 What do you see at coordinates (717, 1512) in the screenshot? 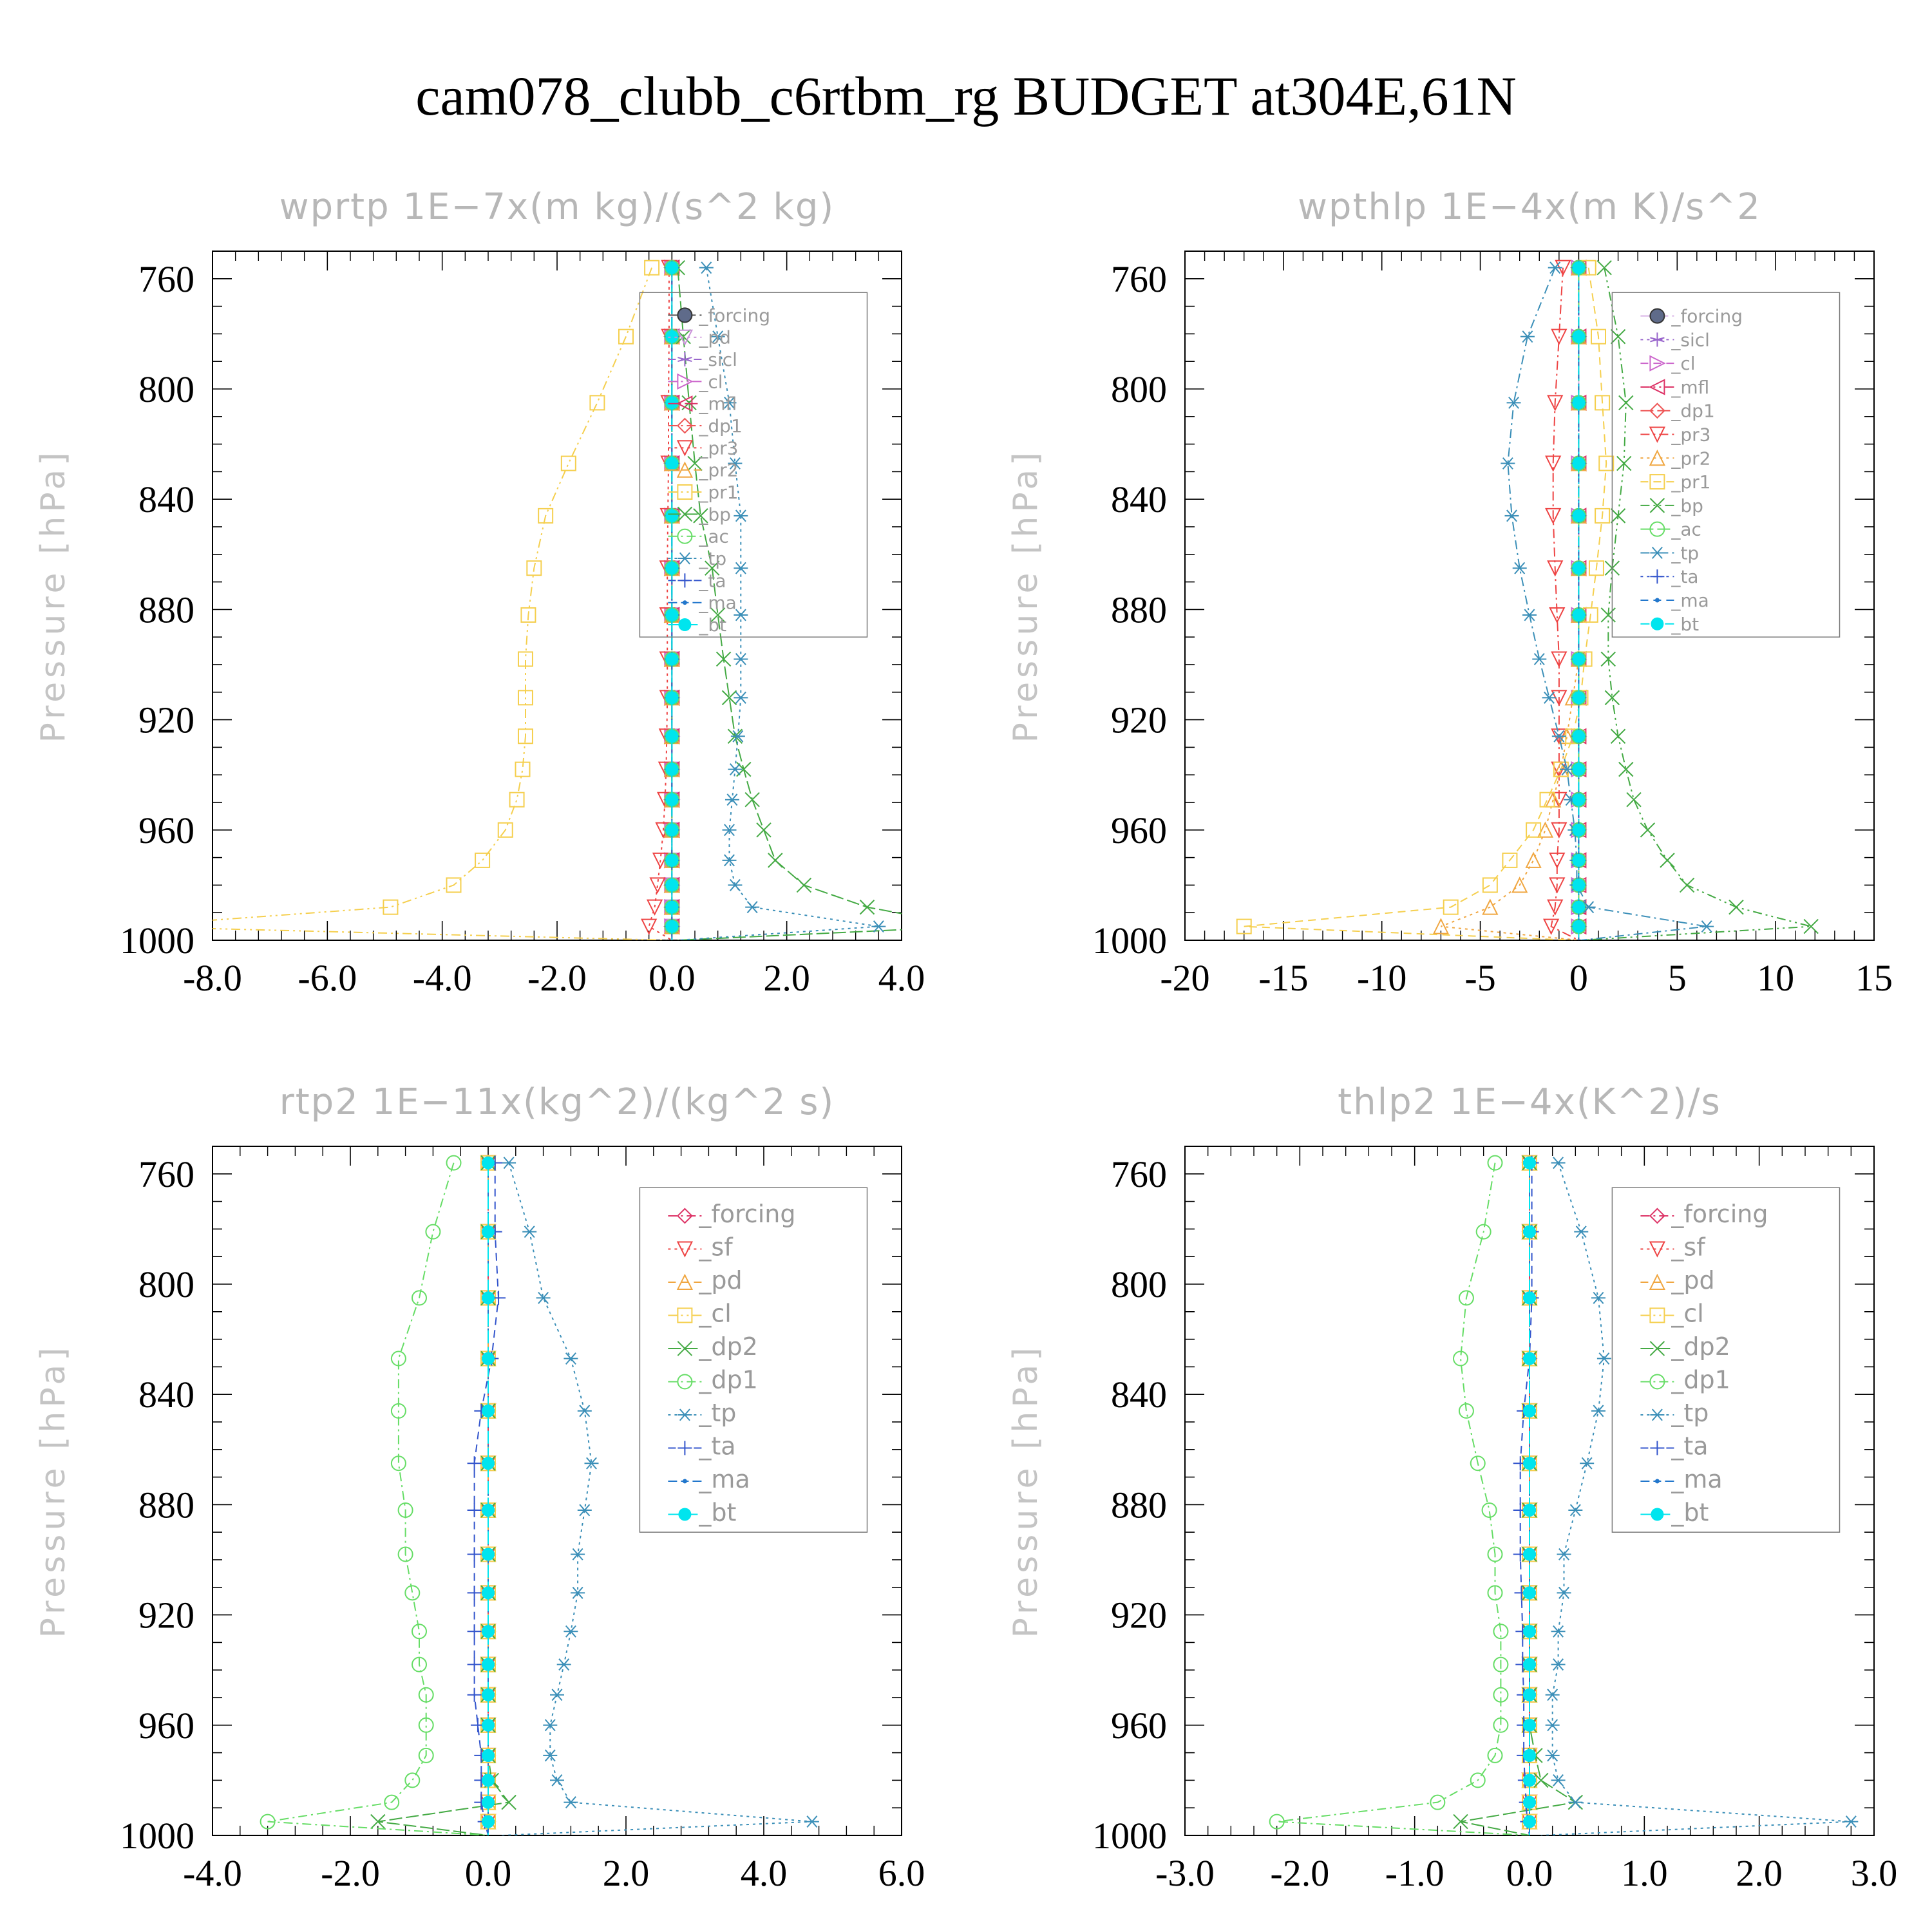
I see `legend-label-bt: _bt` at bounding box center [717, 1512].